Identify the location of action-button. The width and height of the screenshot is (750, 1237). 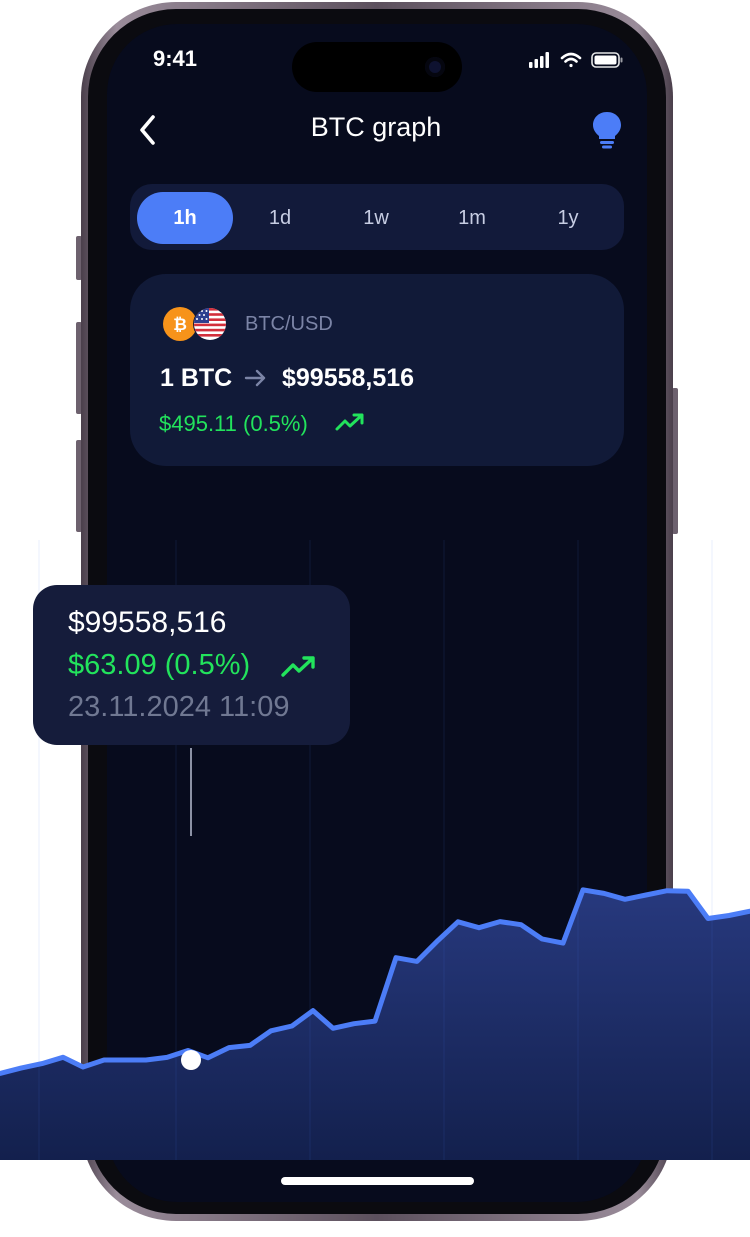
(79, 258).